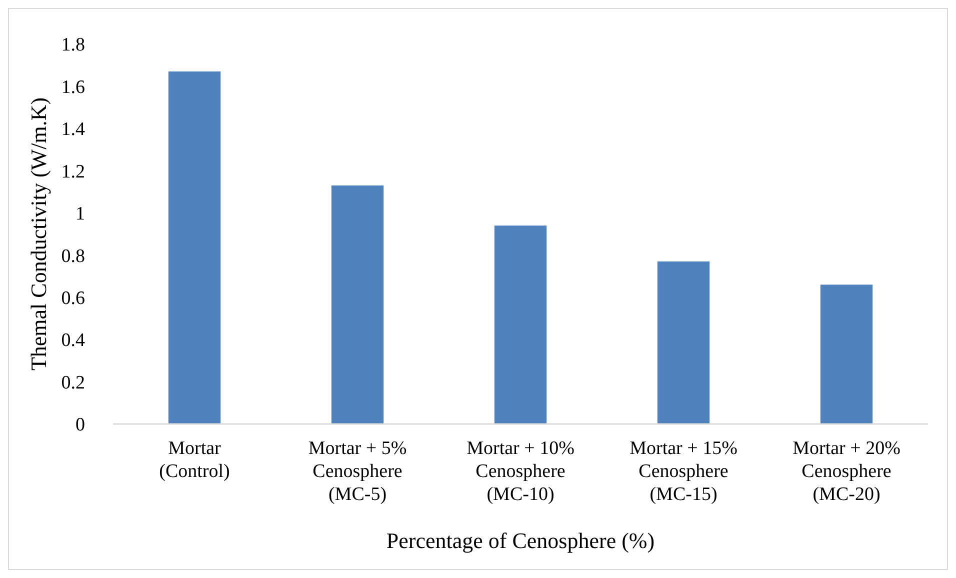  What do you see at coordinates (73, 341) in the screenshot?
I see `y-tick-label: 0.4` at bounding box center [73, 341].